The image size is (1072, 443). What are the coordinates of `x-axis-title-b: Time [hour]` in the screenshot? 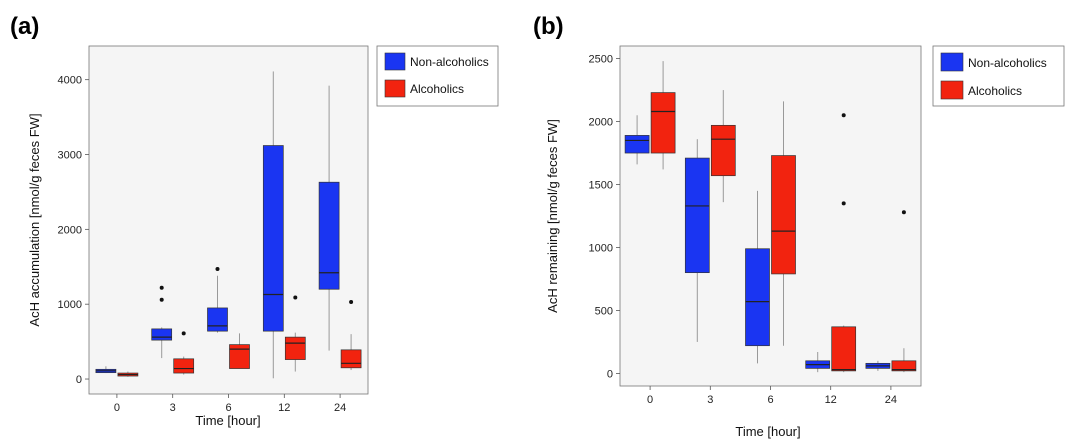 It's located at (767, 431).